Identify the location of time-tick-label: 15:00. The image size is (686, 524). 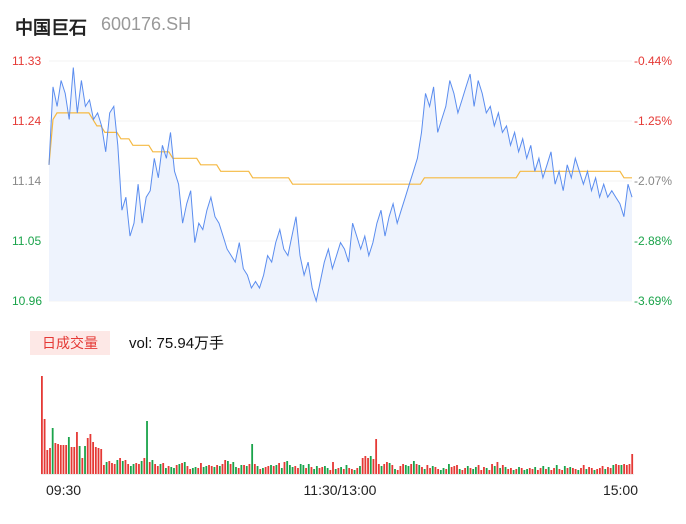
(620, 490).